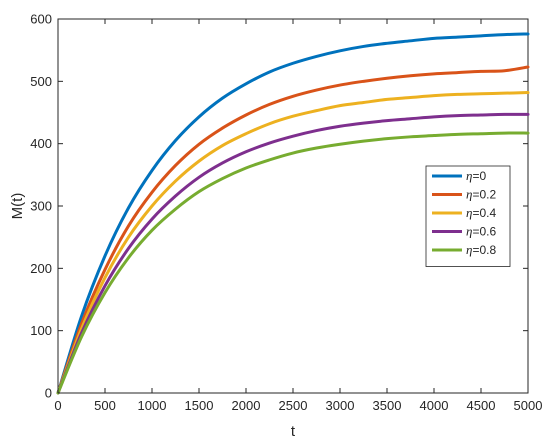 Image resolution: width=550 pixels, height=444 pixels. I want to click on x-tick-label: 2500, so click(293, 405).